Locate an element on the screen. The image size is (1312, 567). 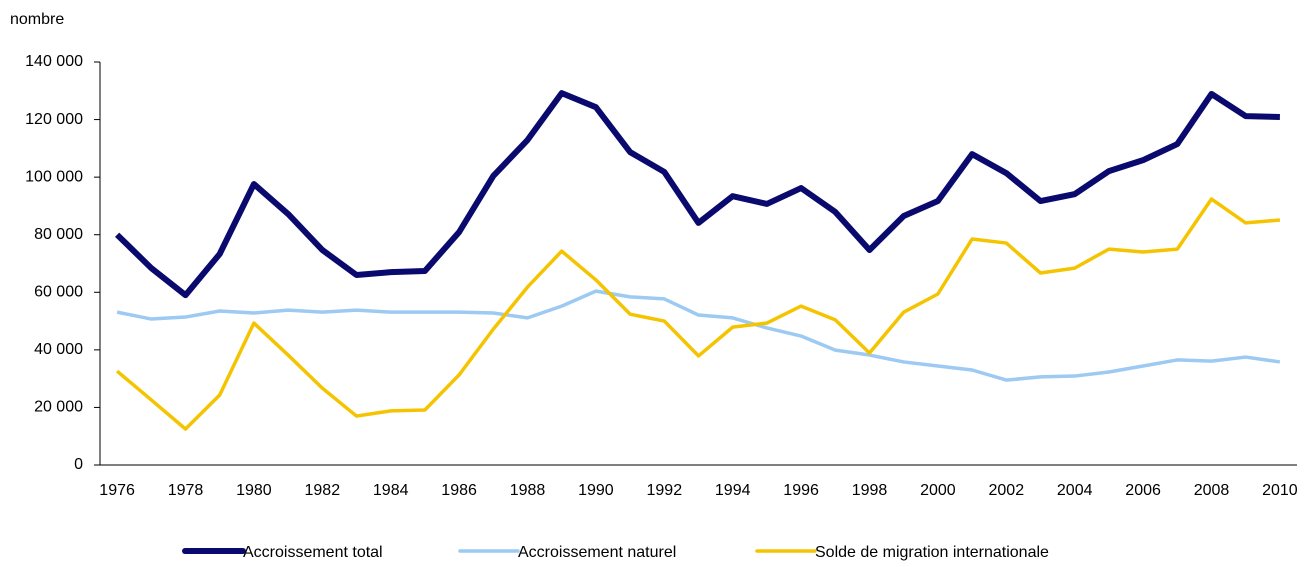
x-tick-label: 2004 is located at coordinates (1075, 490).